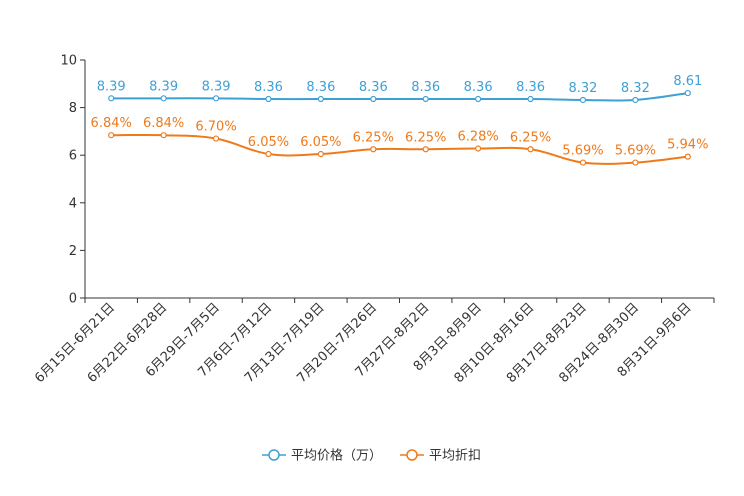  I want to click on legend-item-1: 平均折扣, so click(440, 456).